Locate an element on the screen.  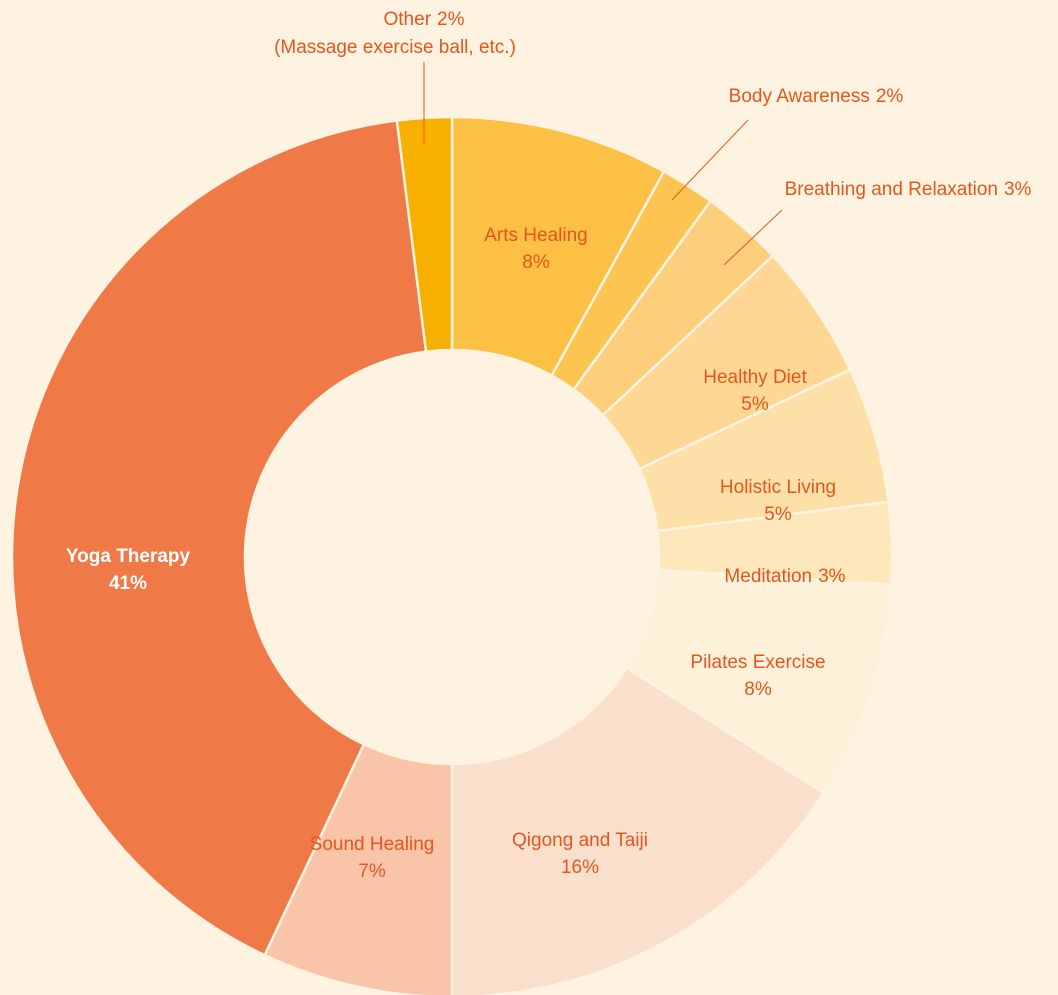
annotation: (Massage exercise ball, etc.) is located at coordinates (395, 47).